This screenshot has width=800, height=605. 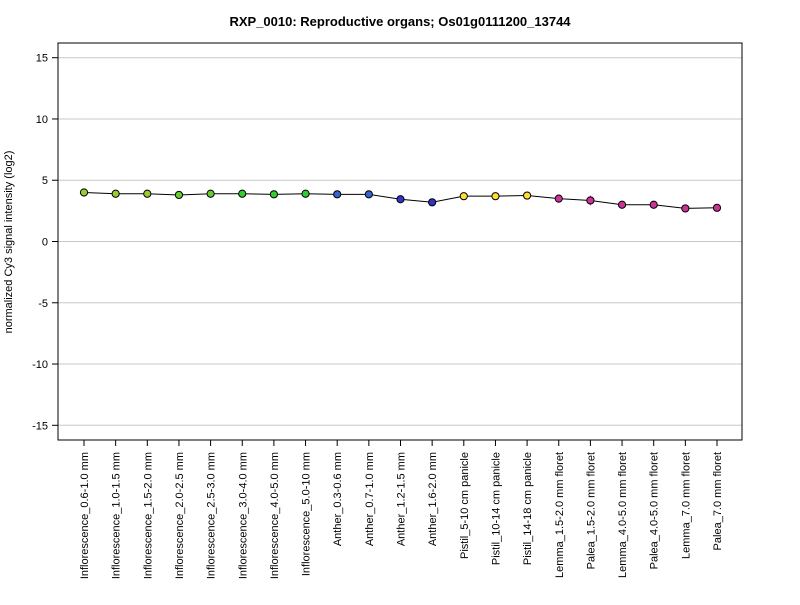 I want to click on y-tick-label: 15, so click(x=42, y=59).